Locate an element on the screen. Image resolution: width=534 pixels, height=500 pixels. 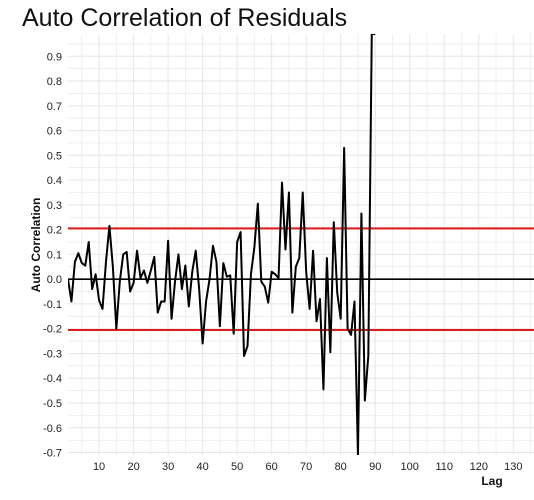
y-tick-label: -0.7 is located at coordinates (52, 454).